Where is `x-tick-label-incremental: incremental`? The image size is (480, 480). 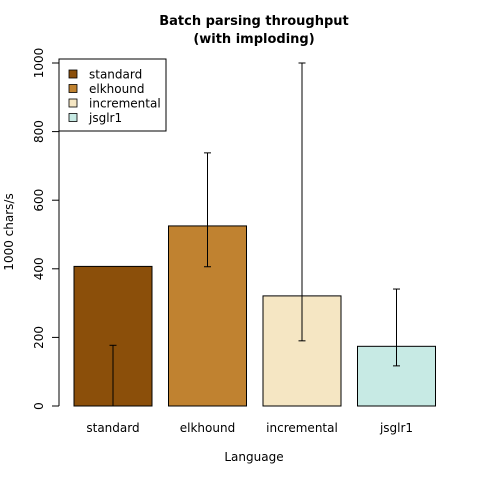 x-tick-label-incremental: incremental is located at coordinates (302, 428).